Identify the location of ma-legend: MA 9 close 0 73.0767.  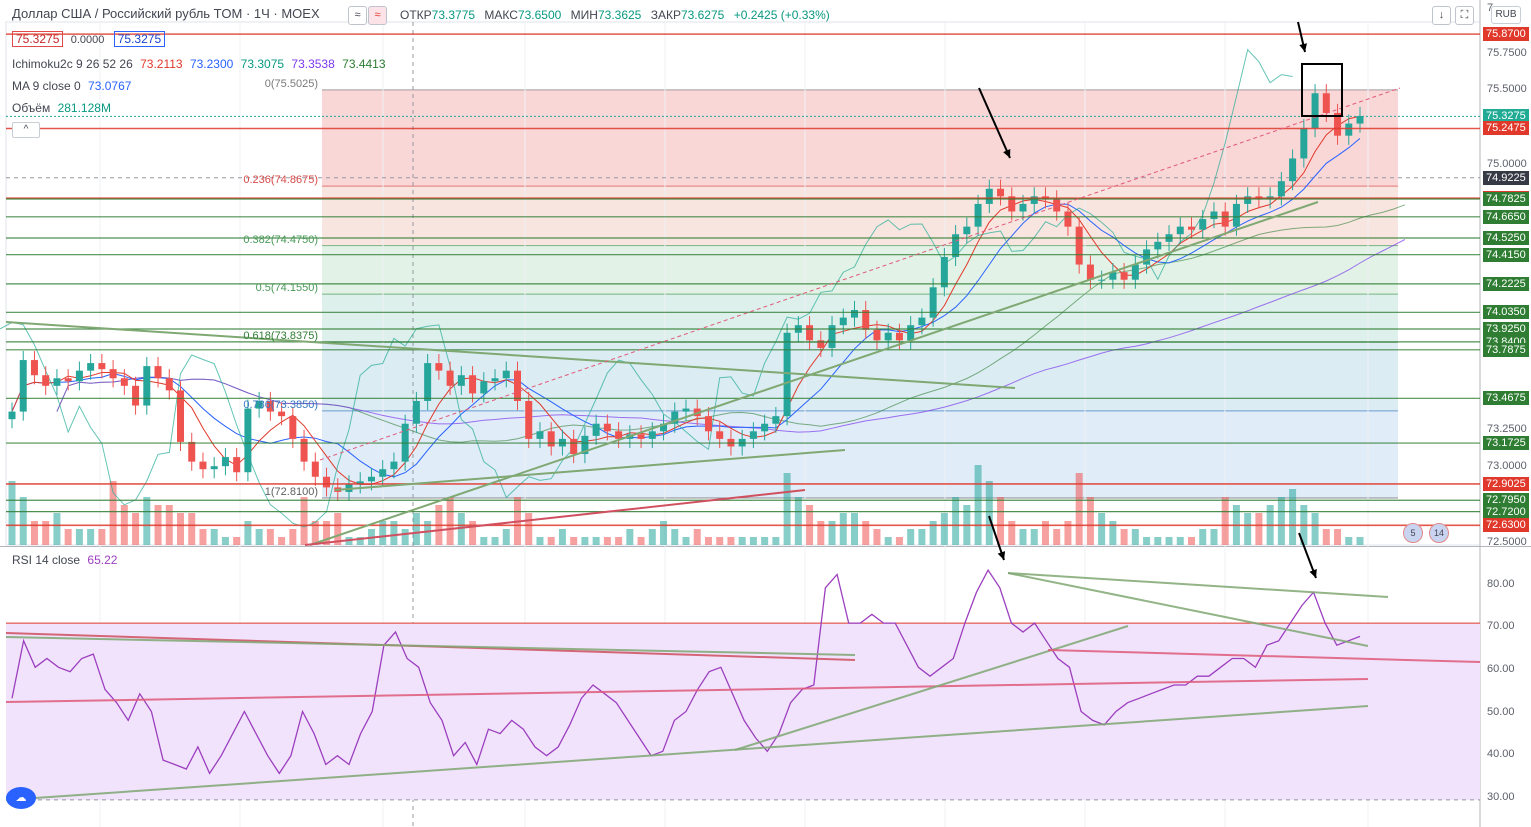
(73, 86).